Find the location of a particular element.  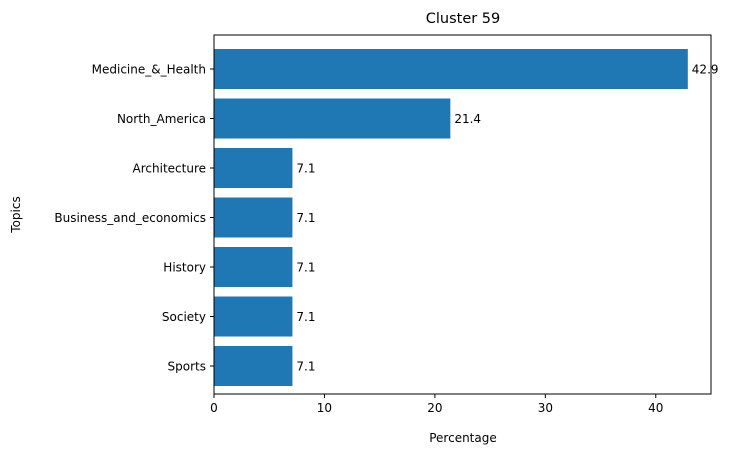

data-label: 21.4 is located at coordinates (467, 119).